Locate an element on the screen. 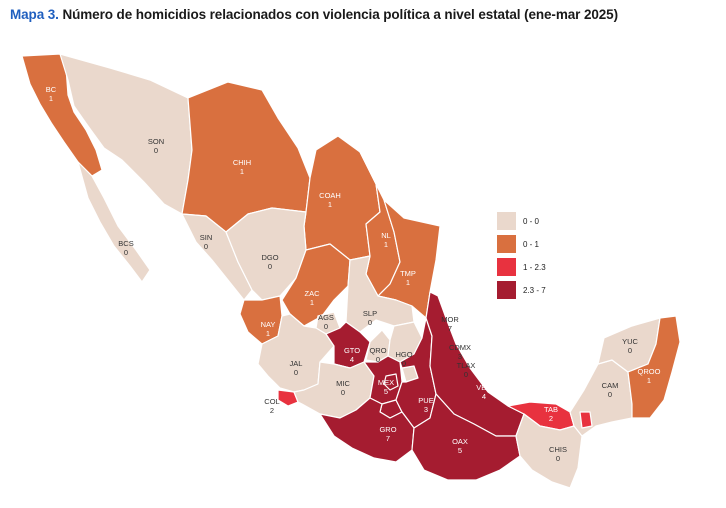 The width and height of the screenshot is (726, 508). state-col is located at coordinates (288, 398).